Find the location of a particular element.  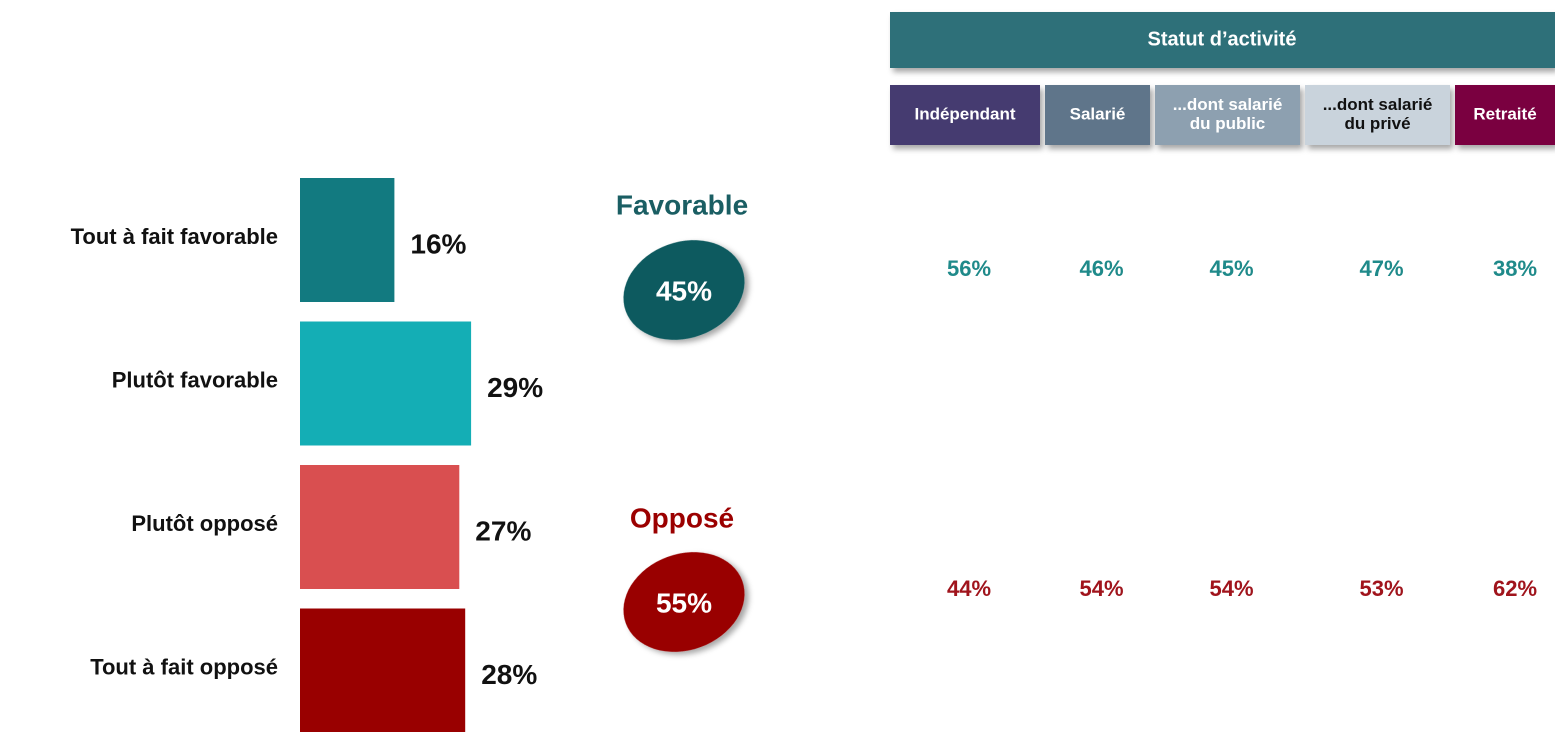

column-label: du public is located at coordinates (1228, 123).